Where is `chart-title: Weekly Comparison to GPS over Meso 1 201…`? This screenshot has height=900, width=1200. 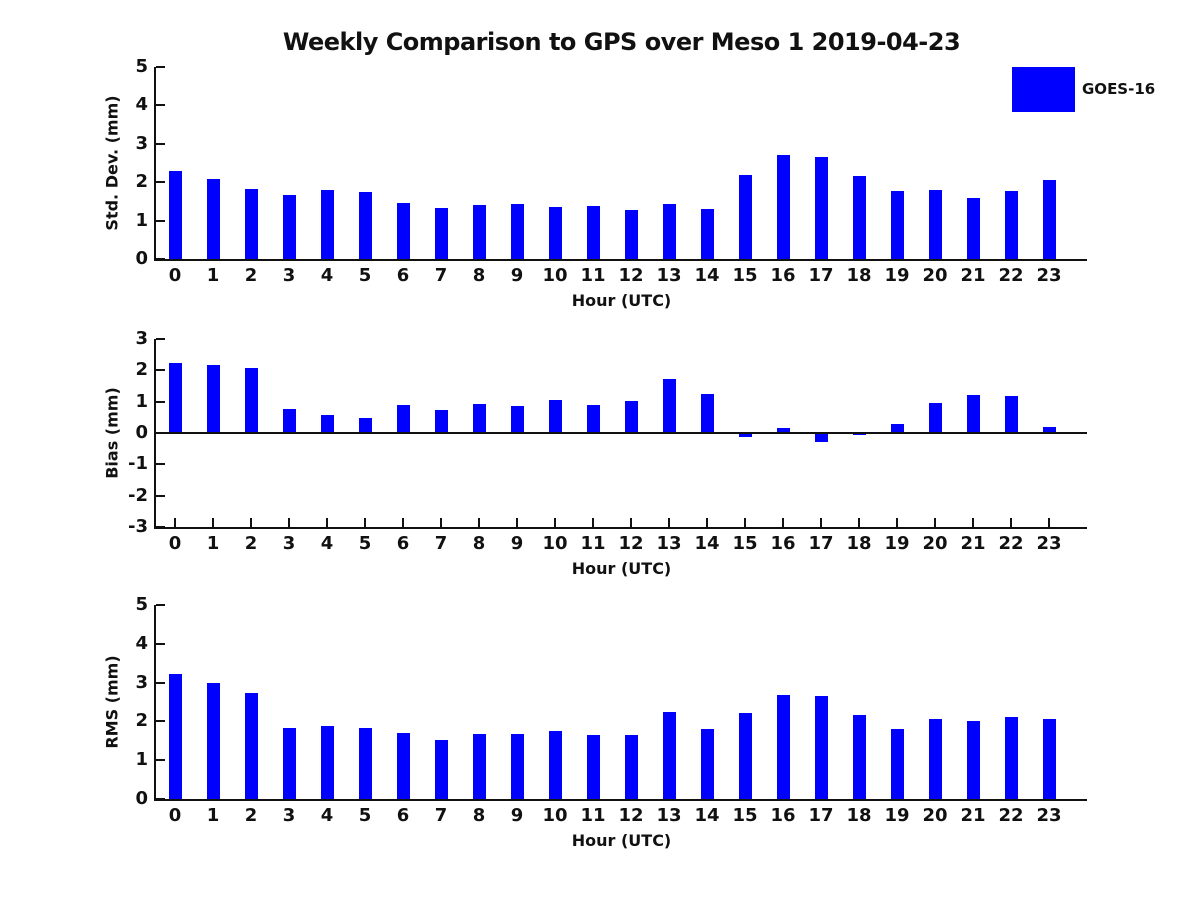
chart-title: Weekly Comparison to GPS over Meso 1 201… is located at coordinates (621, 42).